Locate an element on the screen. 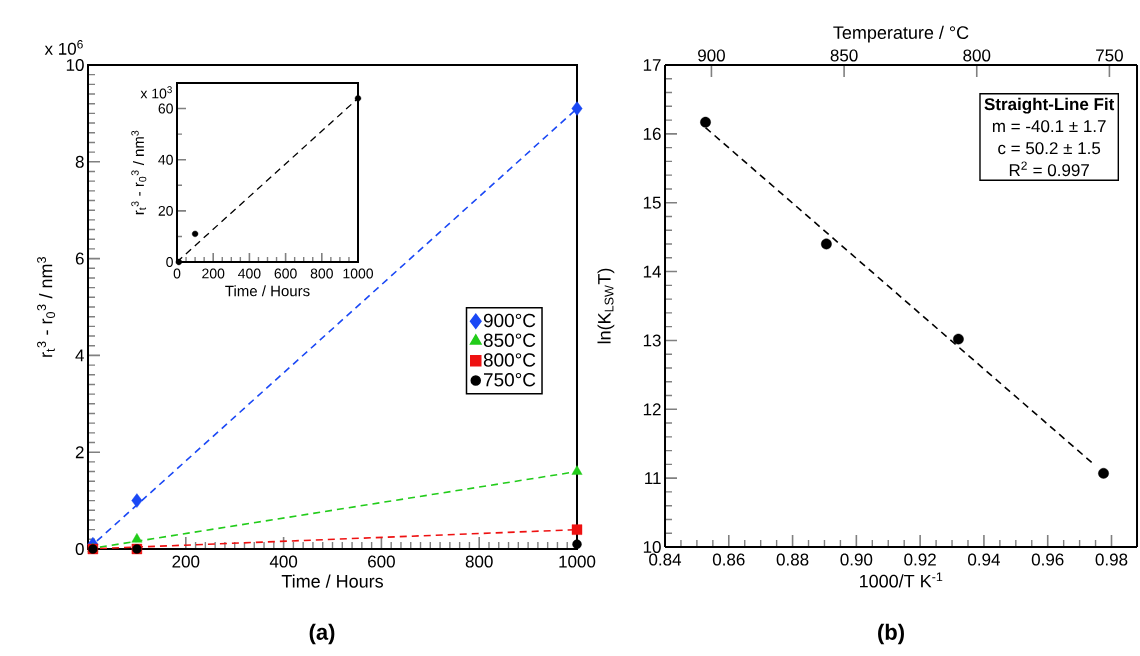 This screenshot has height=656, width=1140. annotation: Straight-Line Fit is located at coordinates (1049, 105).